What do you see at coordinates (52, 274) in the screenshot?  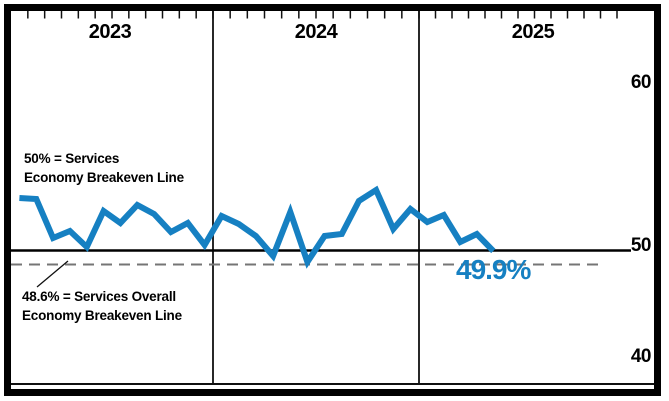 I see `annotation-pointer-line` at bounding box center [52, 274].